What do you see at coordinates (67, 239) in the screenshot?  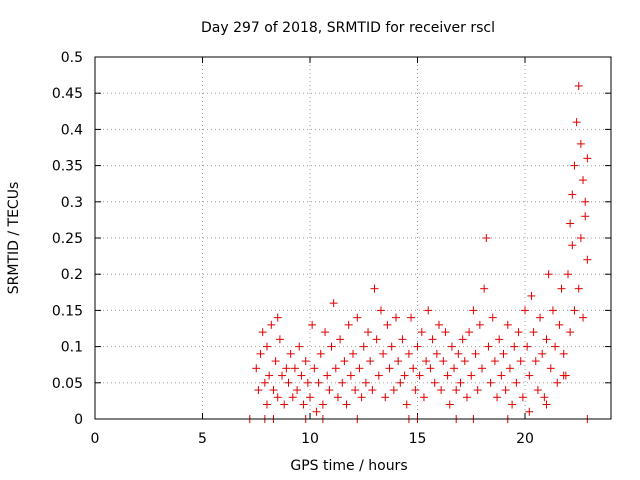 I see `y-tick-label: 0.25` at bounding box center [67, 239].